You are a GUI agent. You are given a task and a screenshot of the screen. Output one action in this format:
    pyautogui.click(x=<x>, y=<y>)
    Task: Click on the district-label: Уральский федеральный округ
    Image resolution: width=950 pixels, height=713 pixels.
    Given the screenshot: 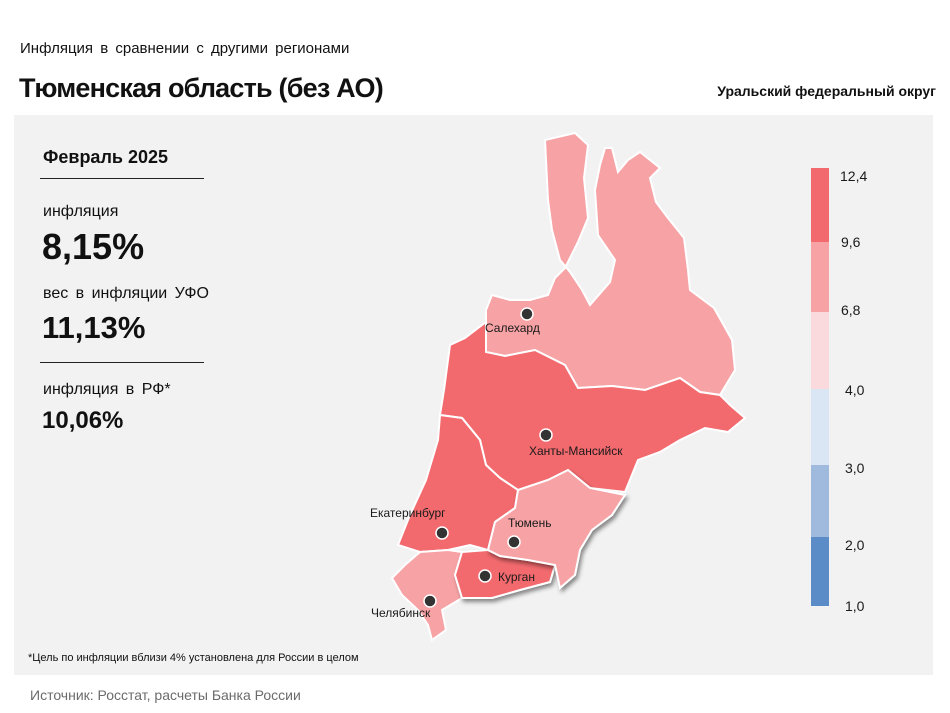 What is the action you would take?
    pyautogui.click(x=826, y=91)
    